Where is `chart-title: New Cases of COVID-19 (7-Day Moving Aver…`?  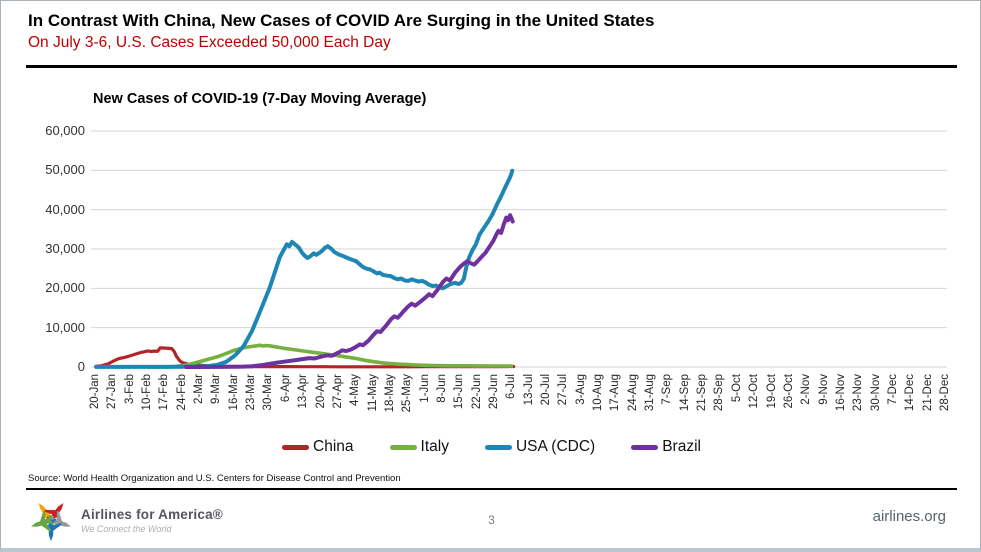 chart-title: New Cases of COVID-19 (7-Day Moving Aver… is located at coordinates (260, 99).